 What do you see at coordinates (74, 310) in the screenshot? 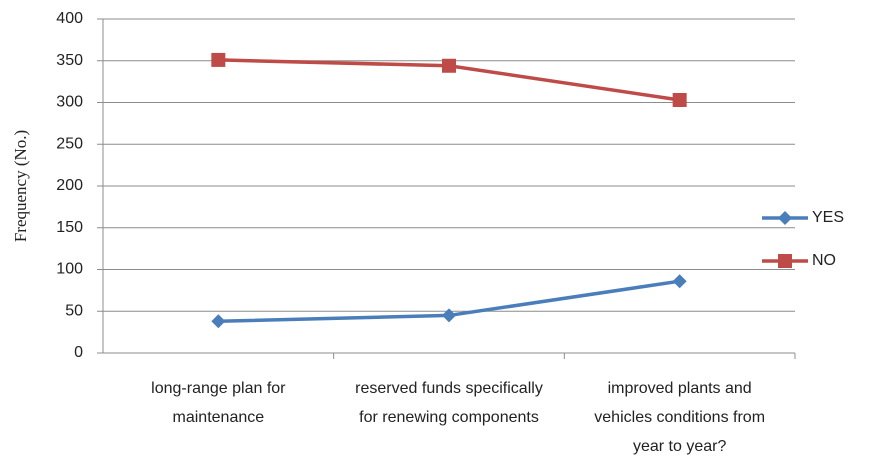
I see `y-tick-label: 50` at bounding box center [74, 310].